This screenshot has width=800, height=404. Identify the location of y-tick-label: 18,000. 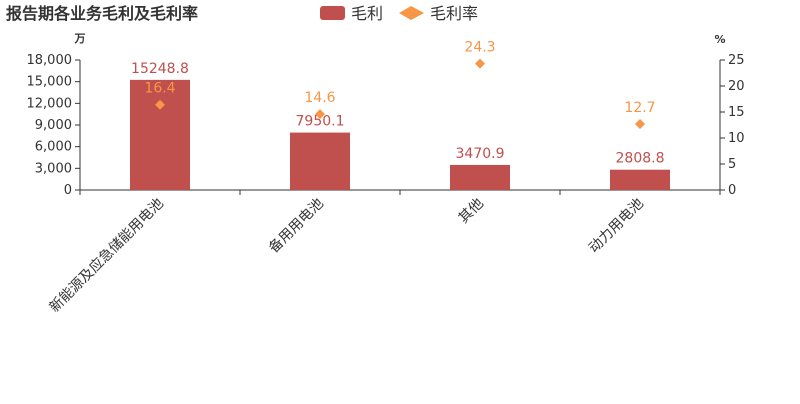
(50, 60).